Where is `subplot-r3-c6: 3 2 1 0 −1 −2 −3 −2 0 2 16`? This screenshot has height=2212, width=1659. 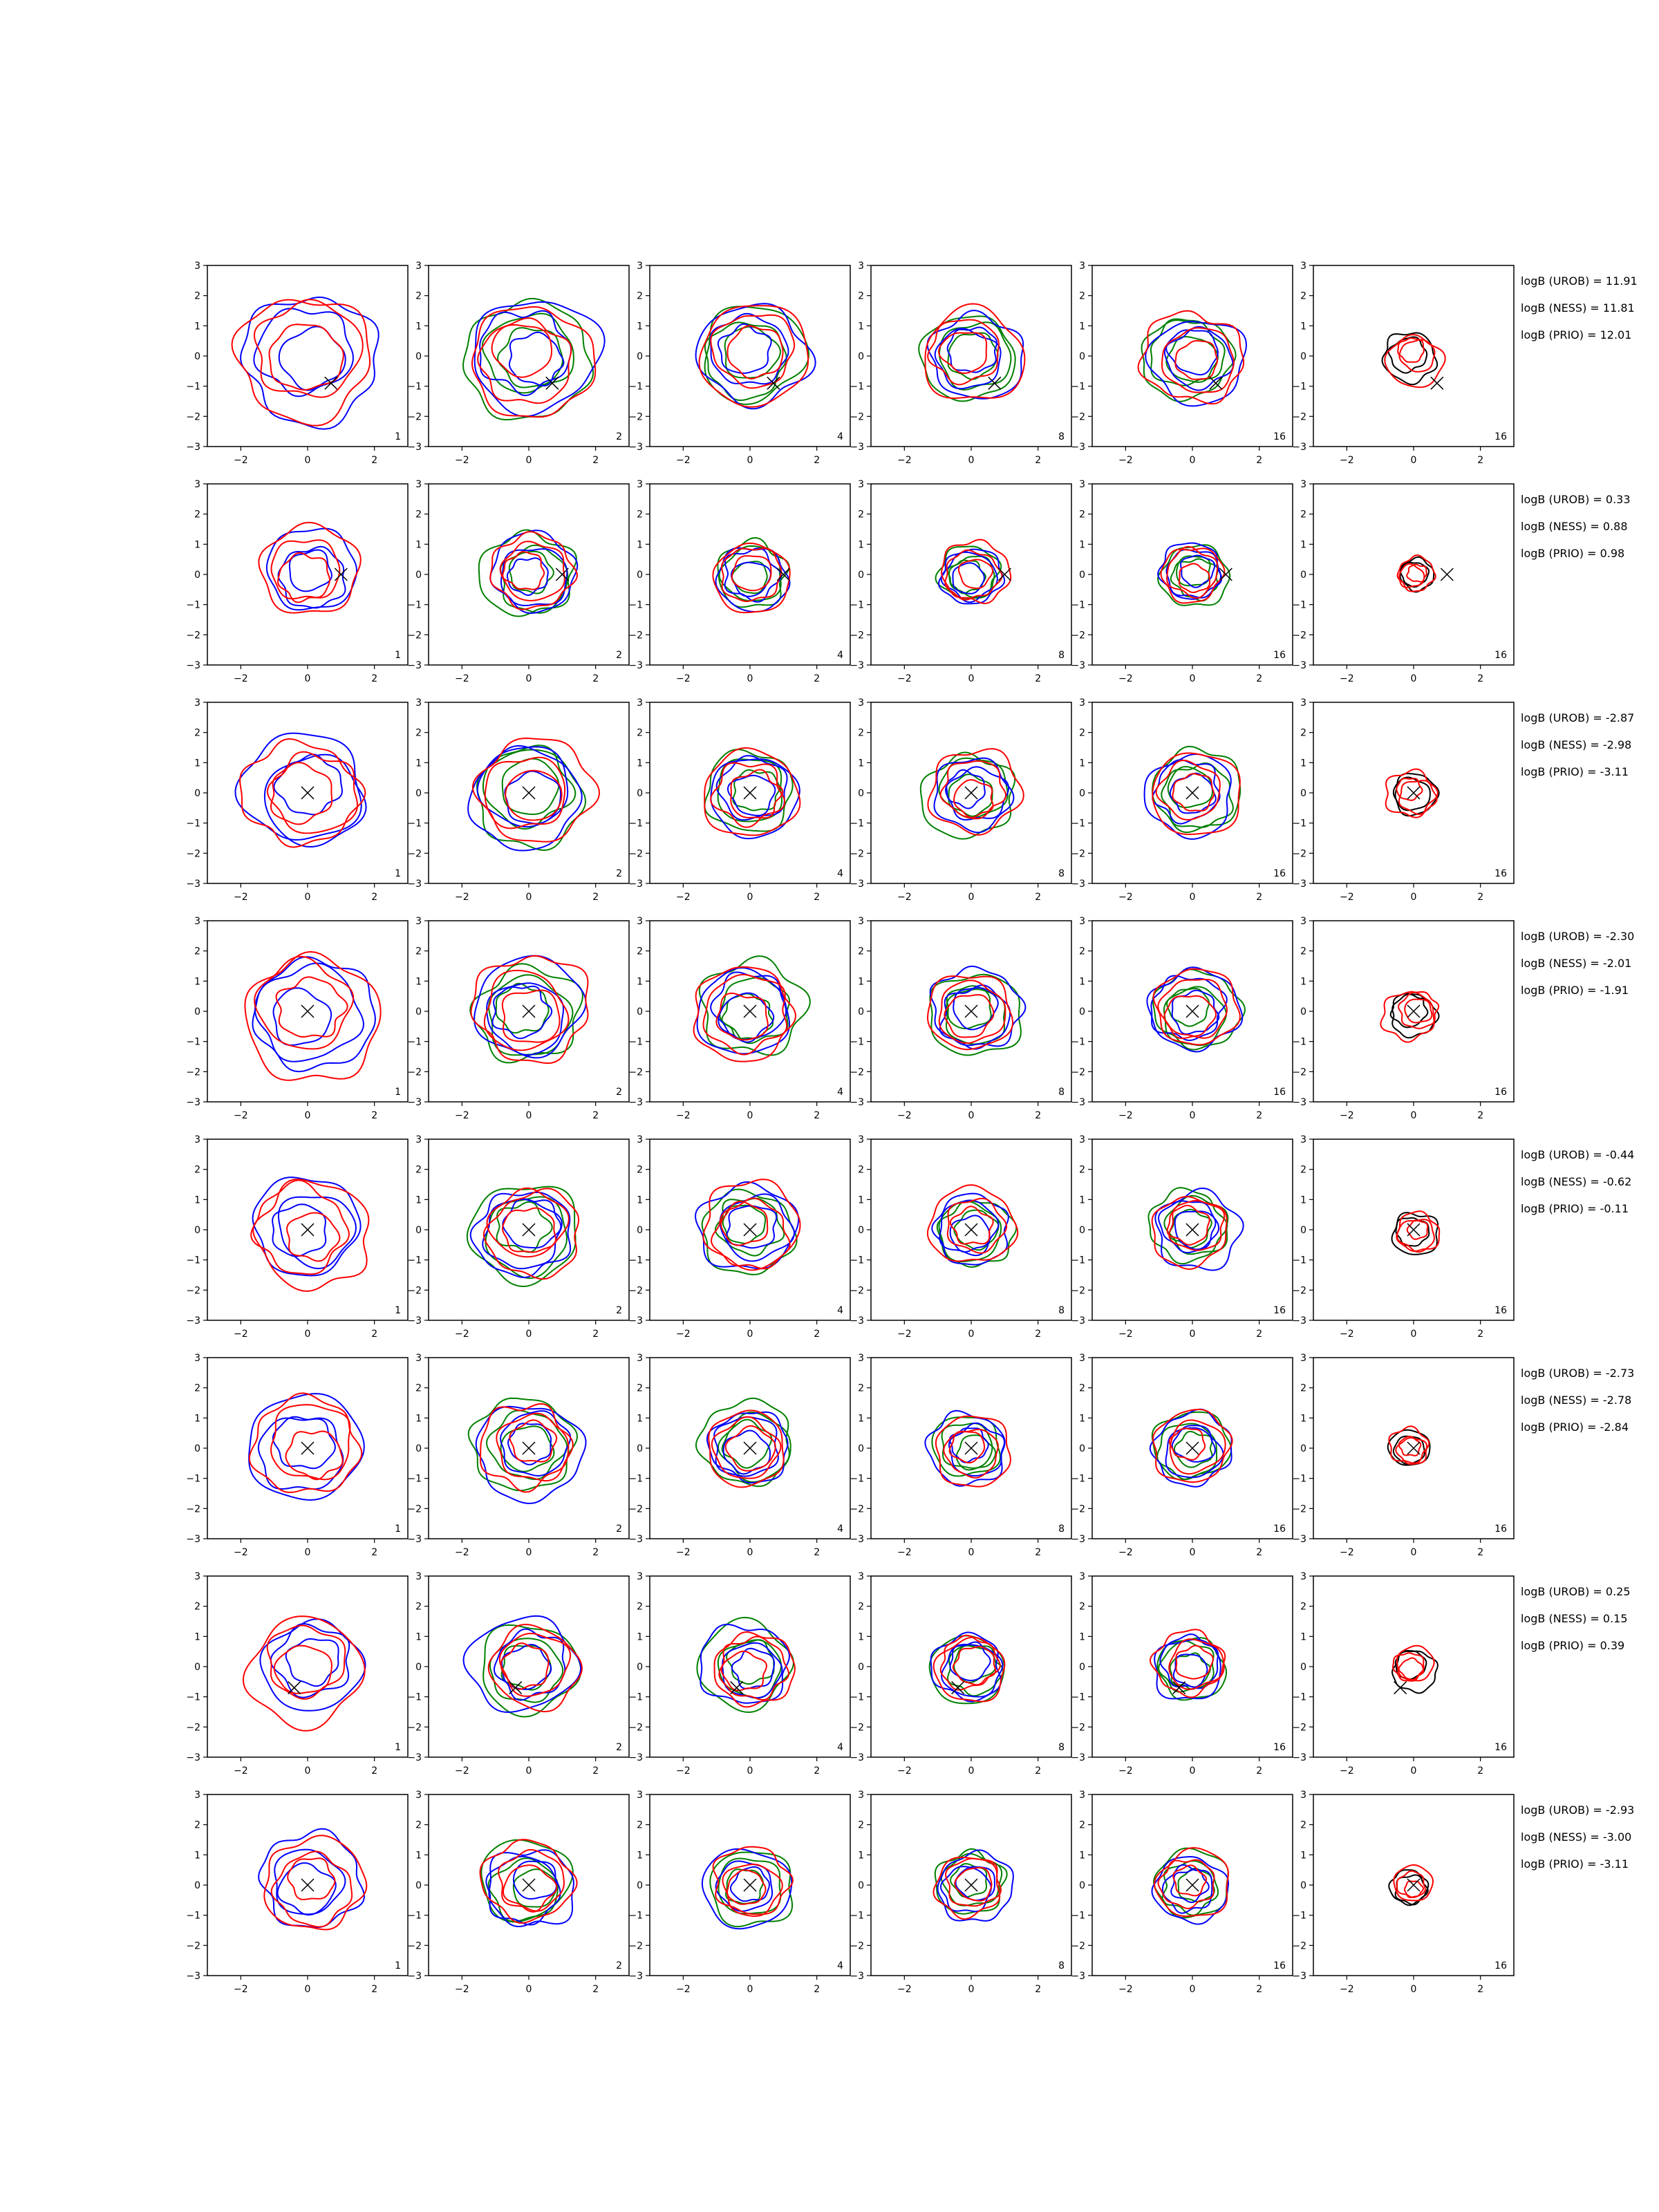
subplot-r3-c6: 3 2 1 0 −1 −2 −3 −2 0 2 16 is located at coordinates (1403, 800).